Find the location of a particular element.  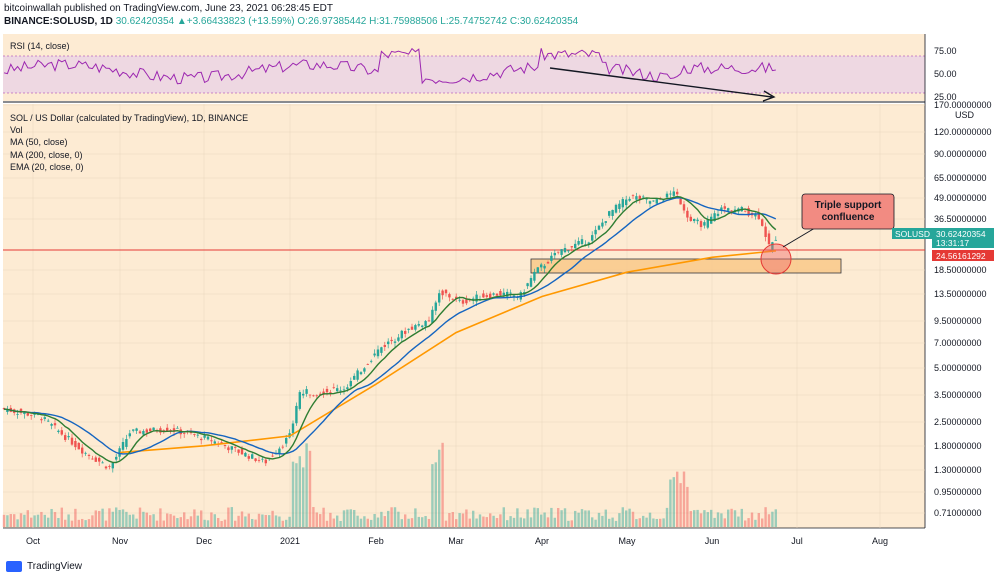

price-tick: 0.95000000 is located at coordinates (958, 492).